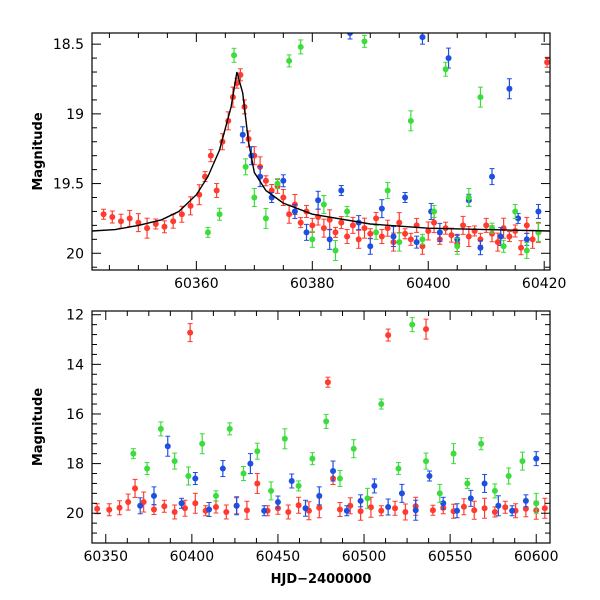 The width and height of the screenshot is (600, 600). Describe the element at coordinates (278, 557) in the screenshot. I see `x-tick-label: 60450` at that location.